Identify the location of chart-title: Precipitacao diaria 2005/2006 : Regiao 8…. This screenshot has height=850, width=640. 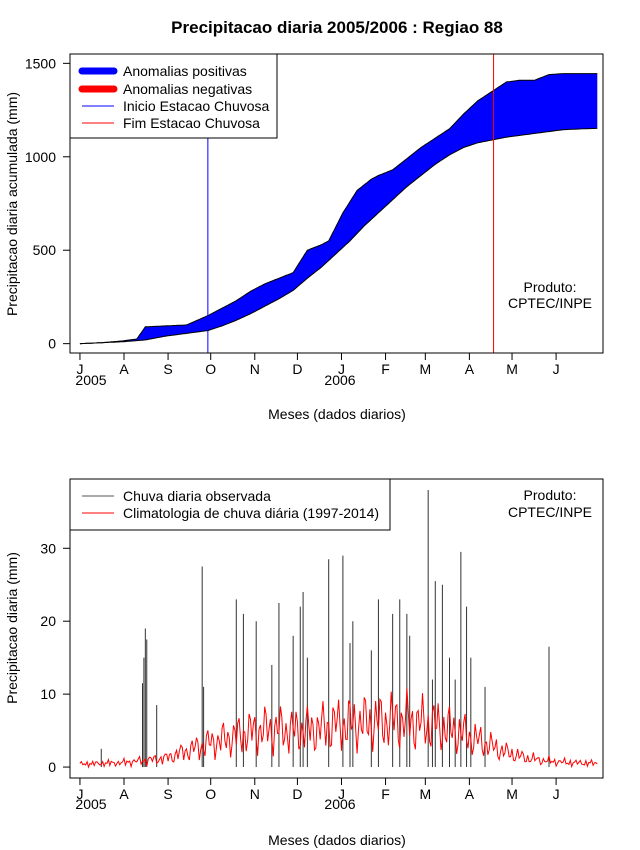
(337, 27).